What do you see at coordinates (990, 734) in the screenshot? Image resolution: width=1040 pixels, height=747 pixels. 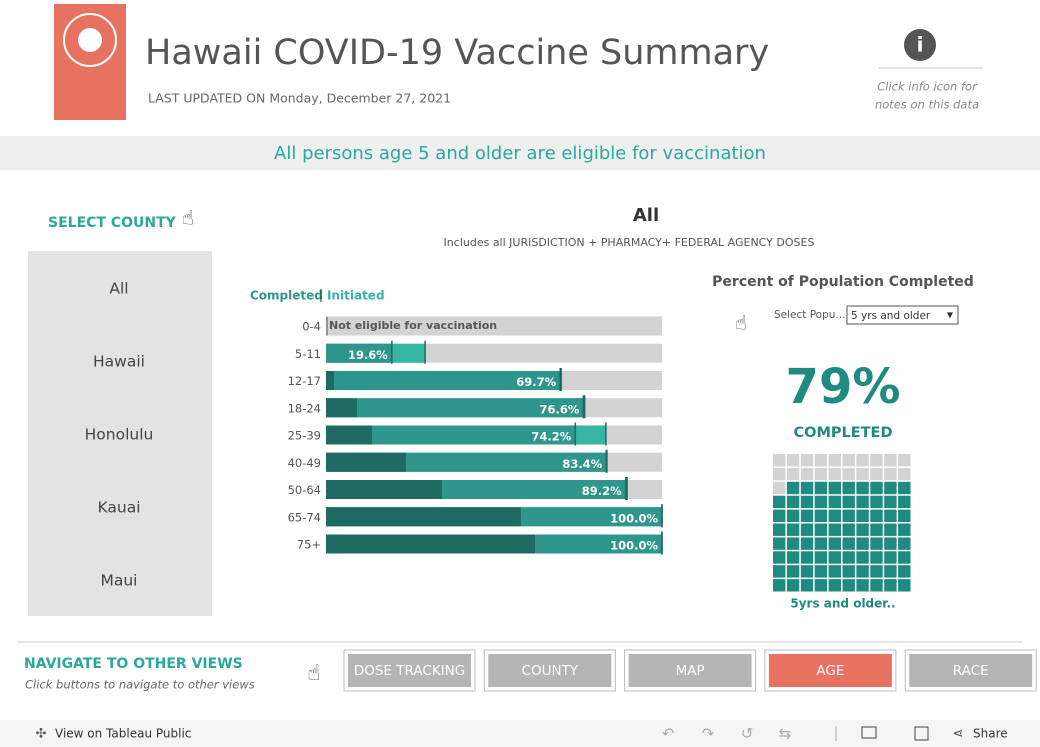 I see `share-button: Share` at bounding box center [990, 734].